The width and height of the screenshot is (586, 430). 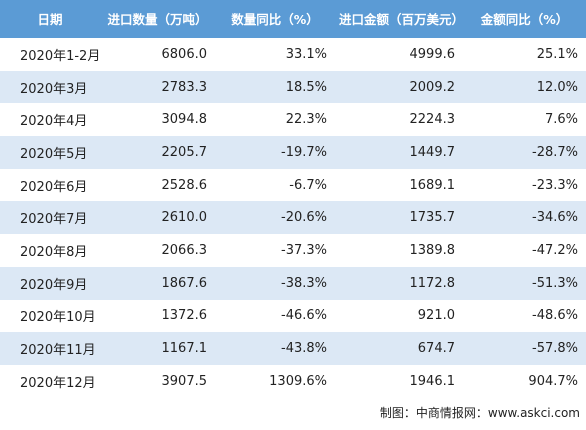 What do you see at coordinates (60, 56) in the screenshot?
I see `table-cell: 2020年1-2月` at bounding box center [60, 56].